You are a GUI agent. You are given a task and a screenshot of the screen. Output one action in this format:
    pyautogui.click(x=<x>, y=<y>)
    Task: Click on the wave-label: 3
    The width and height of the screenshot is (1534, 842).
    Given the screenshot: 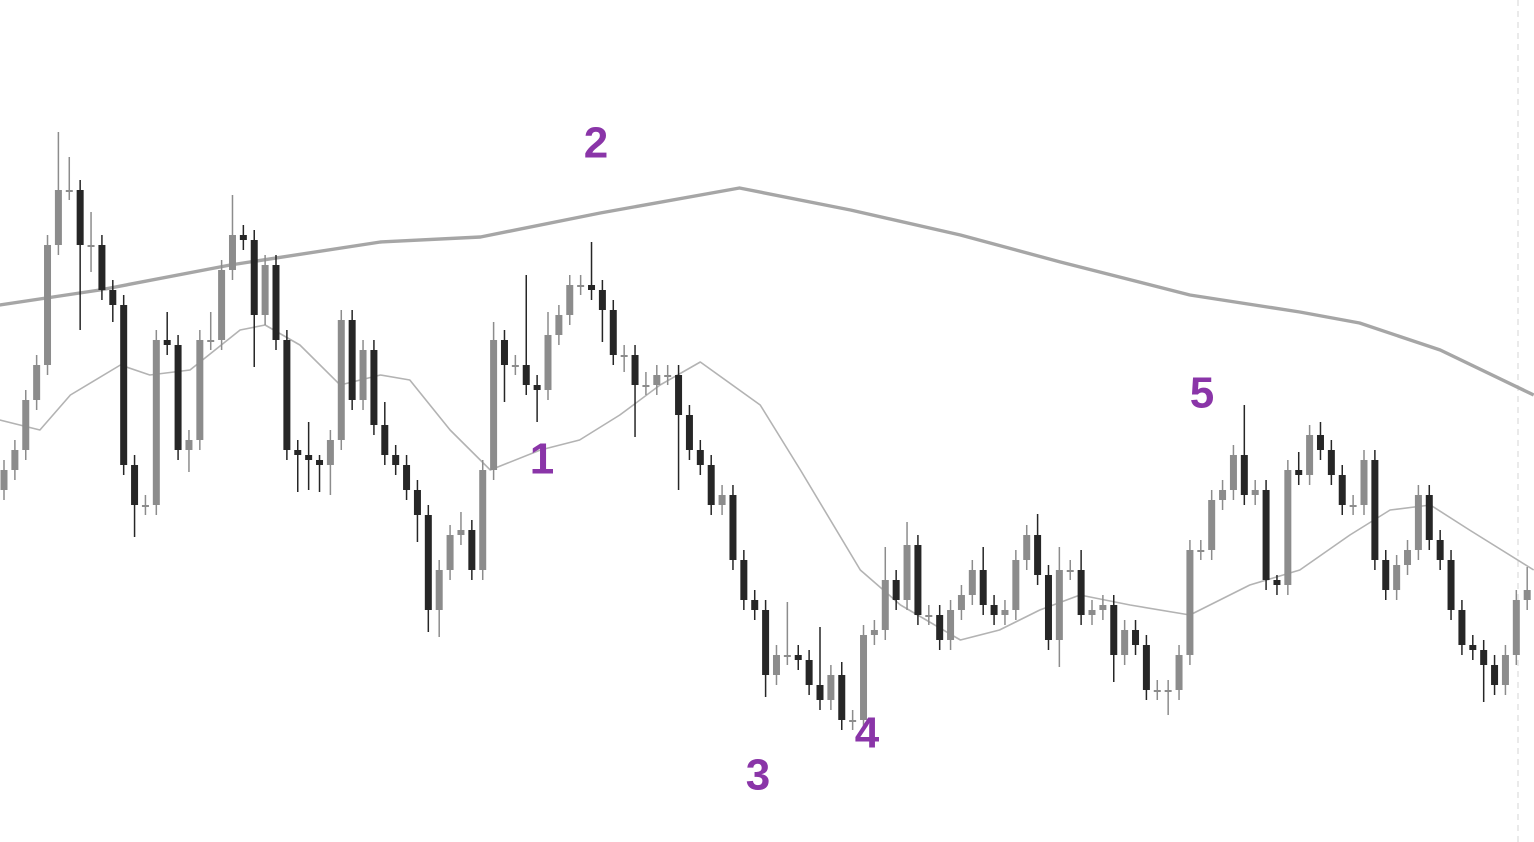 What is the action you would take?
    pyautogui.click(x=758, y=775)
    